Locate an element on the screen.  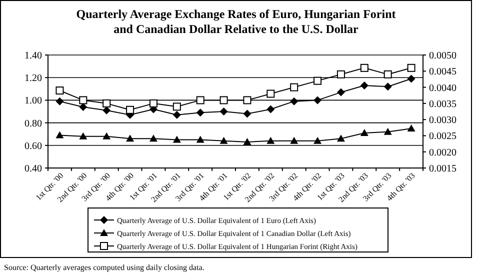
y2-tick-label: 0.0045 is located at coordinates (442, 72).